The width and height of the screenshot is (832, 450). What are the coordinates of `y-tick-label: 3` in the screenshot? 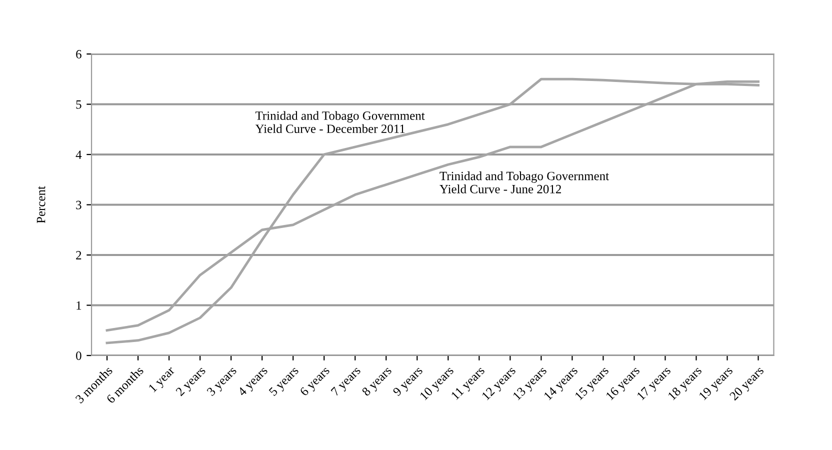 It's located at (79, 205).